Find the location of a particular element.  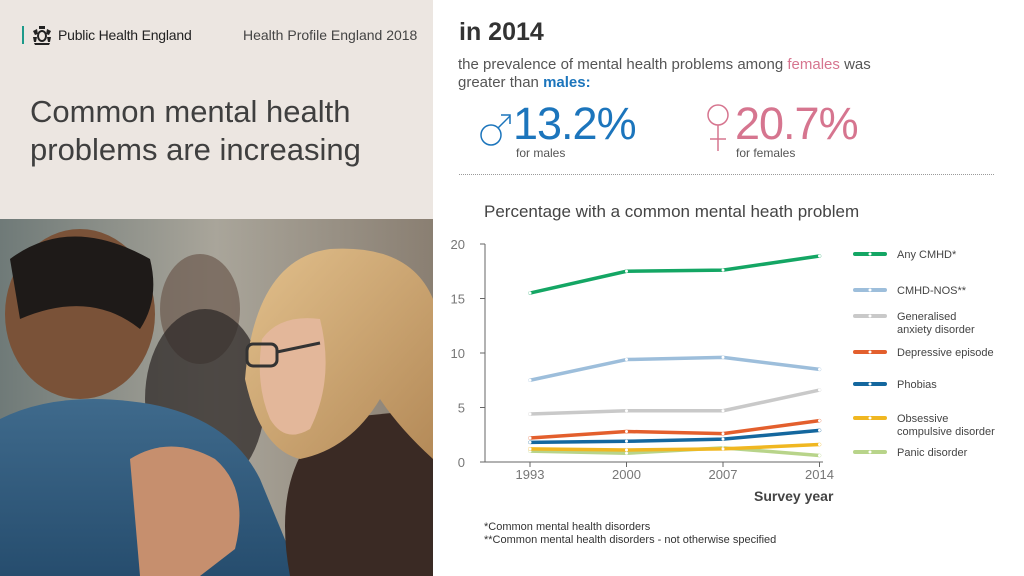

legend-label: anxiety disorder is located at coordinates (936, 330).